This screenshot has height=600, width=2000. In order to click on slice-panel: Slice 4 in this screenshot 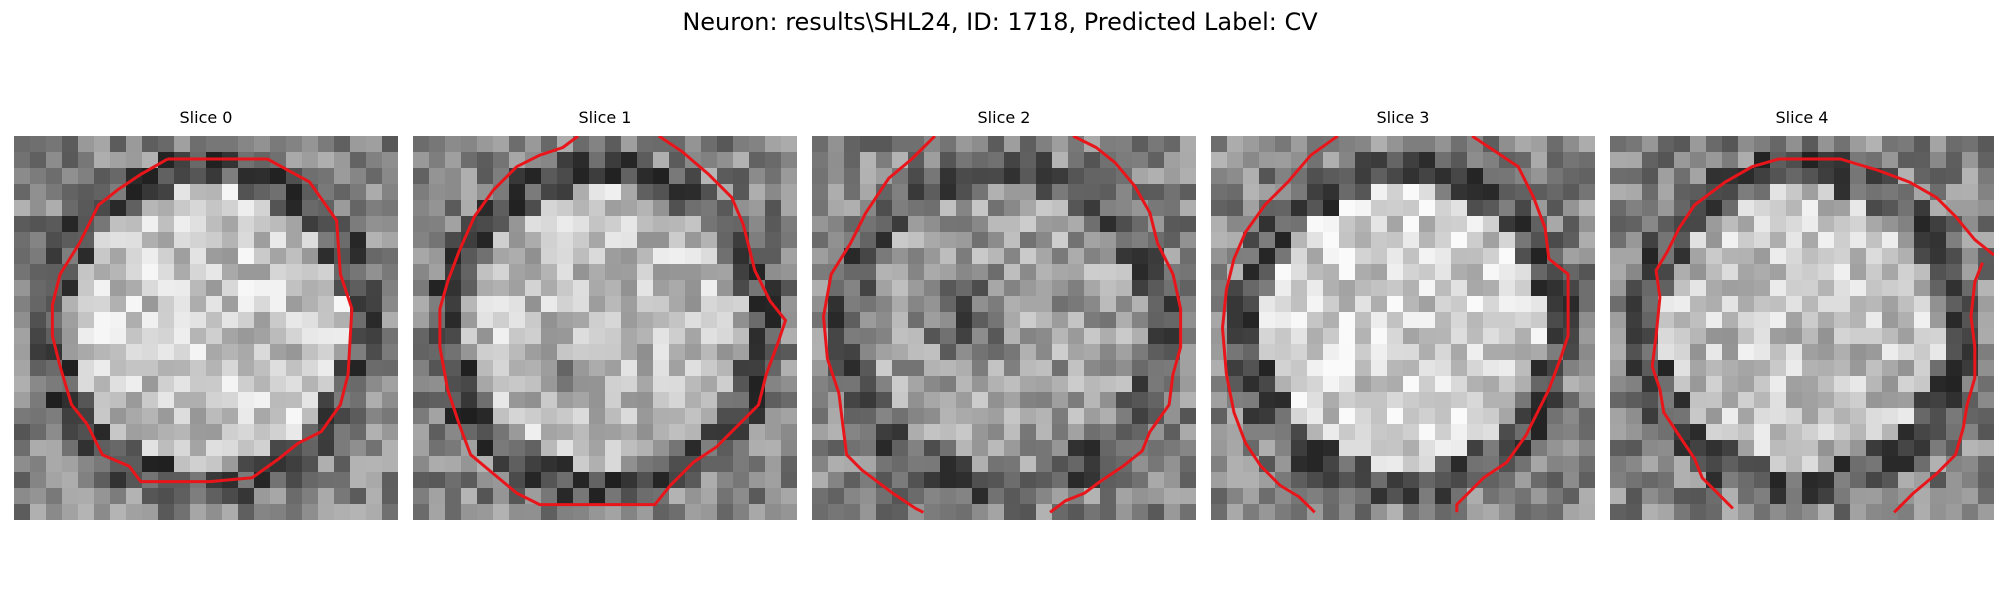, I will do `click(1802, 314)`.